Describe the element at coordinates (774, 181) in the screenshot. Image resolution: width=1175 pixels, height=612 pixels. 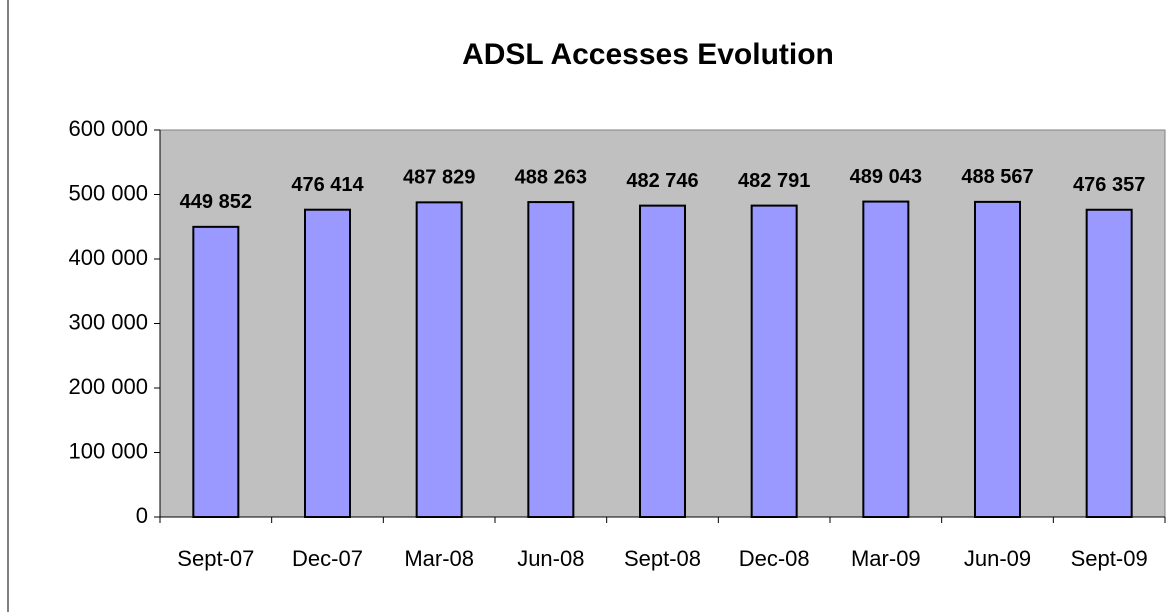
I see `value-label: 482 791` at that location.